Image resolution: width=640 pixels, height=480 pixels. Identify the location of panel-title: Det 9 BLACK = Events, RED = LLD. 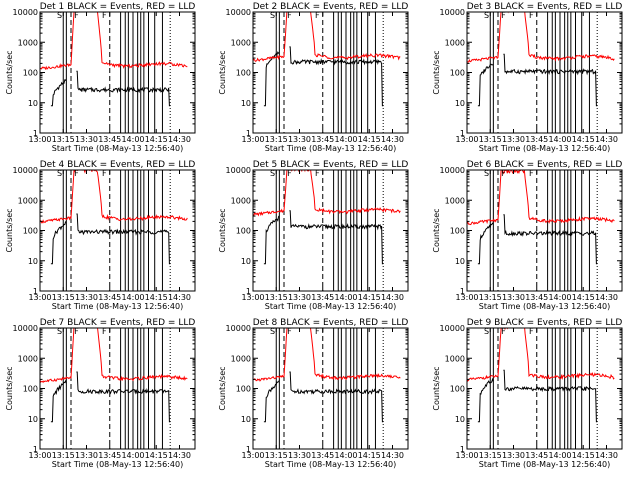
(545, 323).